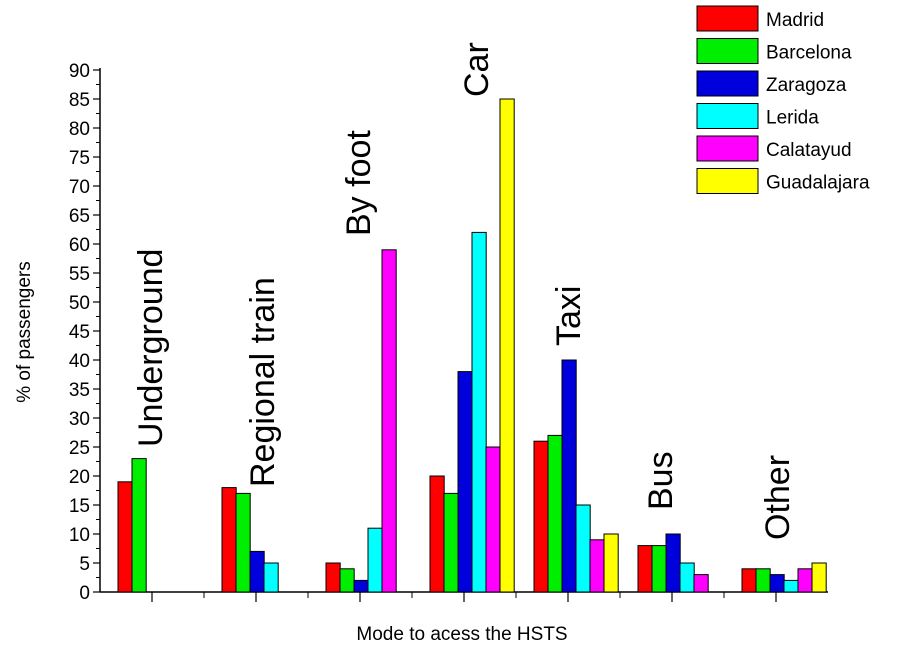 This screenshot has width=915, height=649. Describe the element at coordinates (79, 390) in the screenshot. I see `y-tick-label: 35` at that location.